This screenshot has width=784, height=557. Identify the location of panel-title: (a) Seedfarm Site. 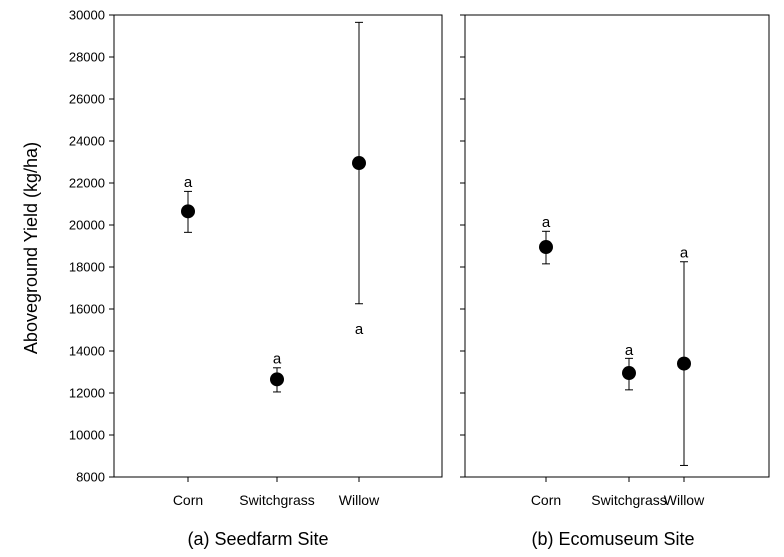
(257, 539).